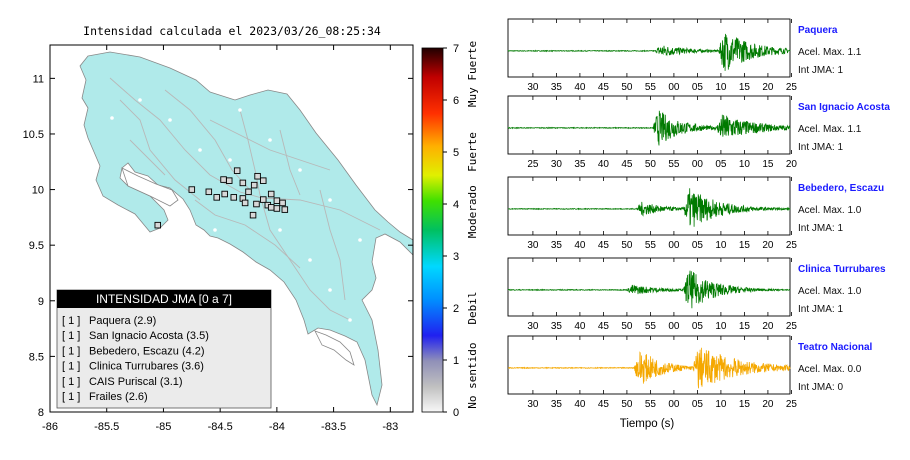 The height and width of the screenshot is (460, 910). Describe the element at coordinates (147, 351) in the screenshot. I see `legend-item-label: Bebedero, Escazu (4.2)` at that location.